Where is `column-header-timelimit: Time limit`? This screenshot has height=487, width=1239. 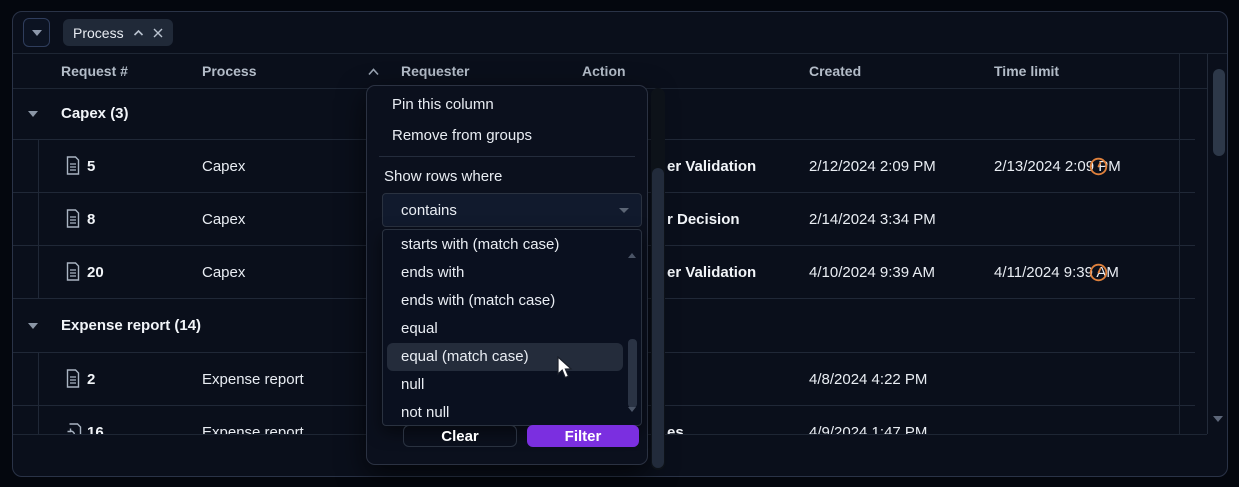
column-header-timelimit: Time limit is located at coordinates (1027, 71).